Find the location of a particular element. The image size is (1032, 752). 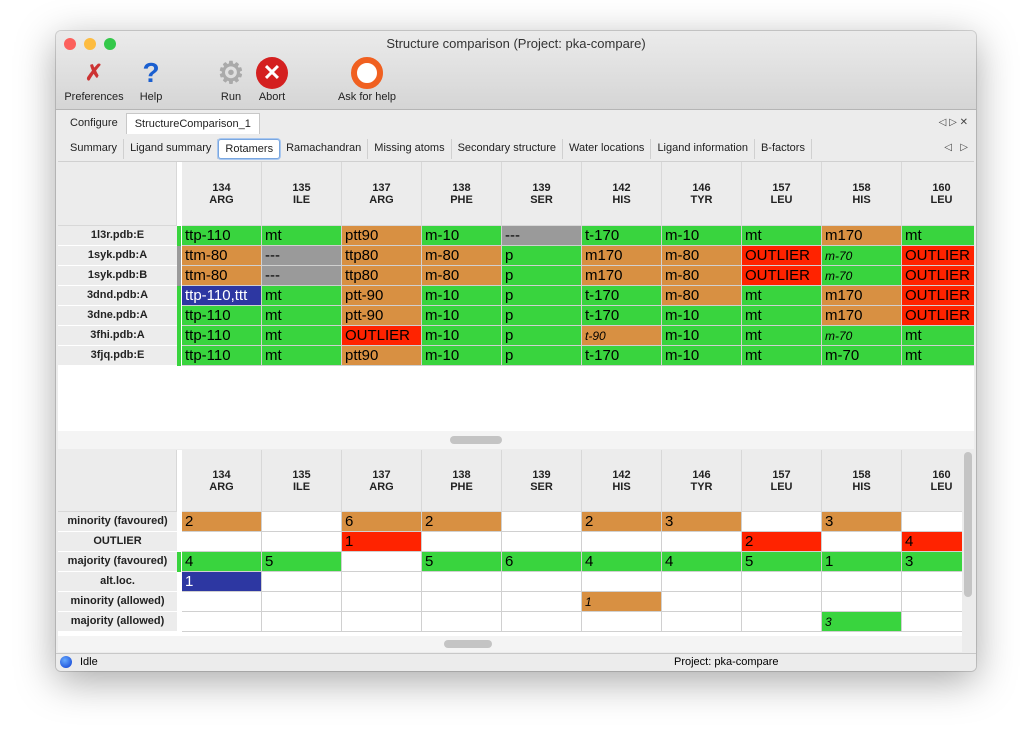

row-label: 1syk.pdb:A is located at coordinates (117, 256).